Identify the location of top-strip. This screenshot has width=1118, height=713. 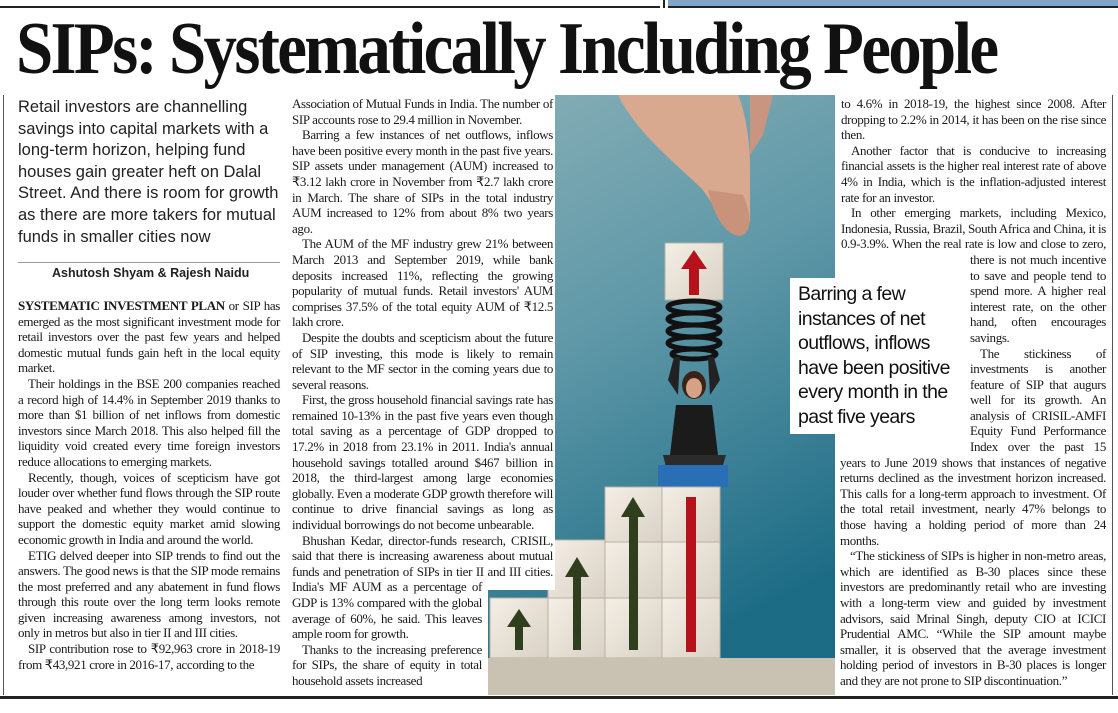
(559, 4).